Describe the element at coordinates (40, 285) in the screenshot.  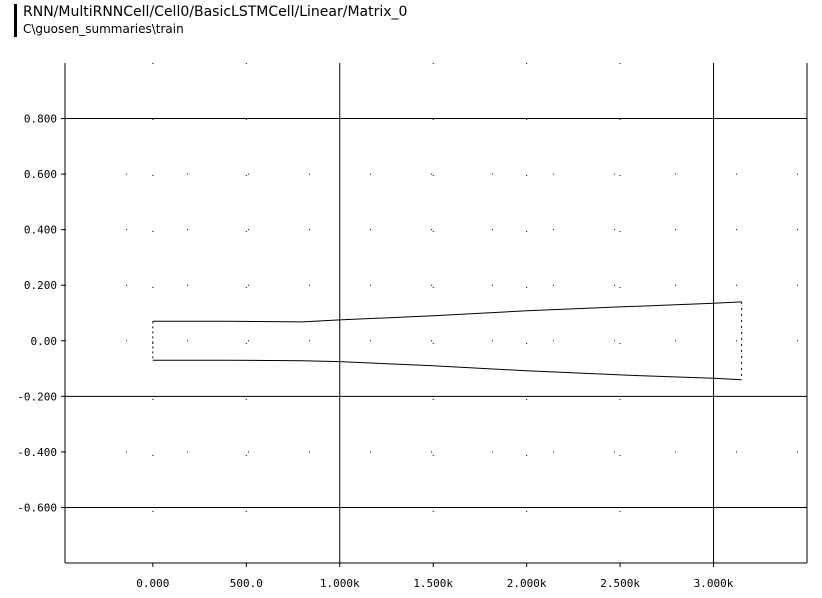
I see `y-tick-label: 0.200` at that location.